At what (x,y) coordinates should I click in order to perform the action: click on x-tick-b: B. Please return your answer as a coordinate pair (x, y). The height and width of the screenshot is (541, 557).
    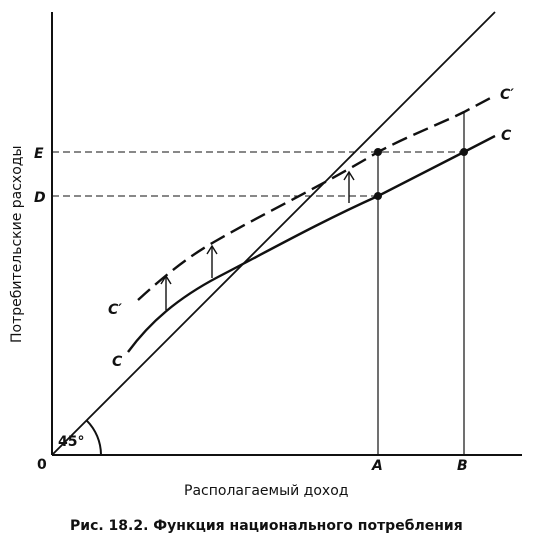
    Looking at the image, I should click on (462, 466).